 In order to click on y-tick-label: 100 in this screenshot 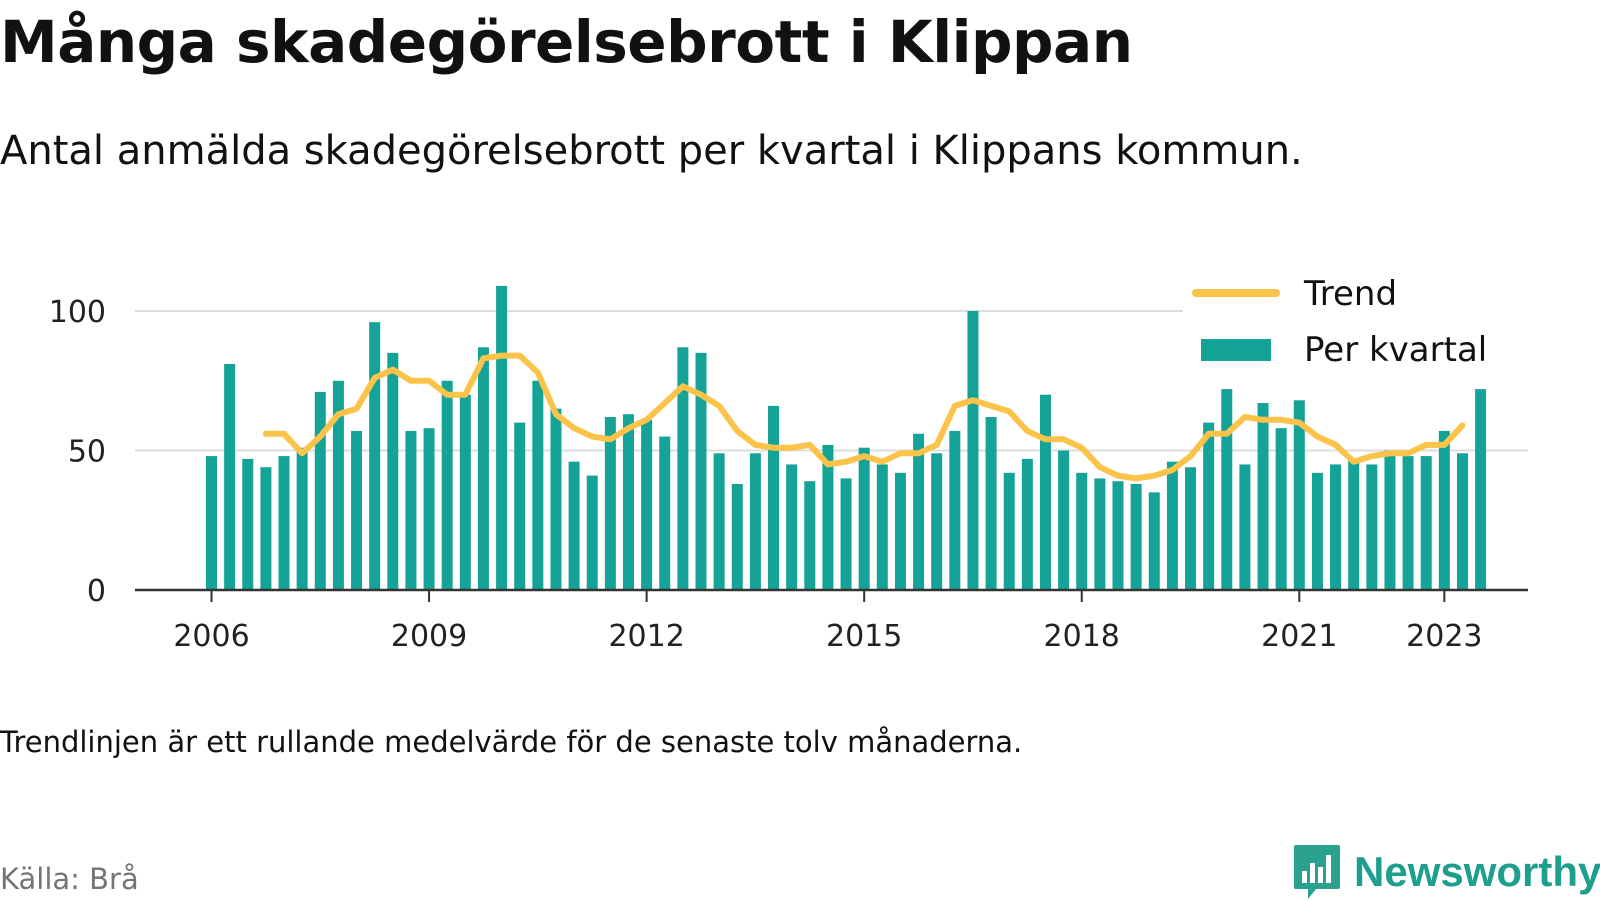, I will do `click(77, 312)`.